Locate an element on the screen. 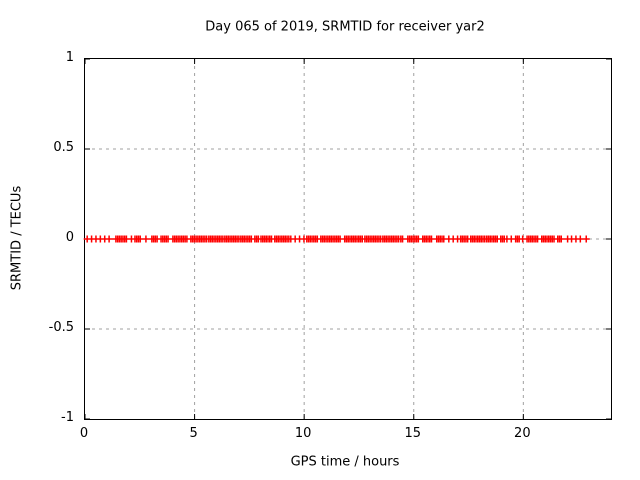 The width and height of the screenshot is (640, 480). y-tick-label: 0.5 is located at coordinates (63, 147).